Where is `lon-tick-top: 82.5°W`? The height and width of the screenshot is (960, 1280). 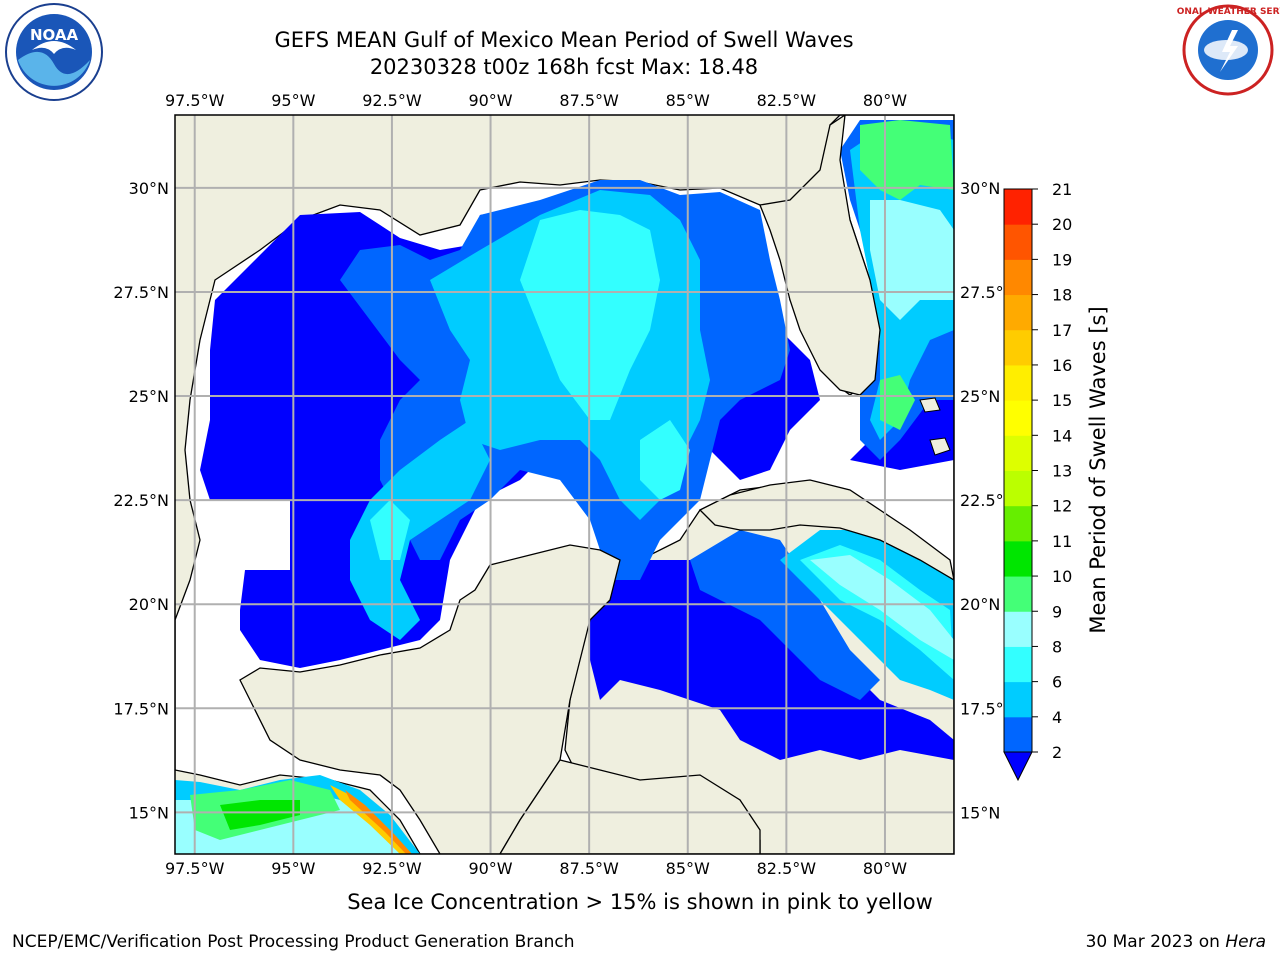 lon-tick-top: 82.5°W is located at coordinates (787, 100).